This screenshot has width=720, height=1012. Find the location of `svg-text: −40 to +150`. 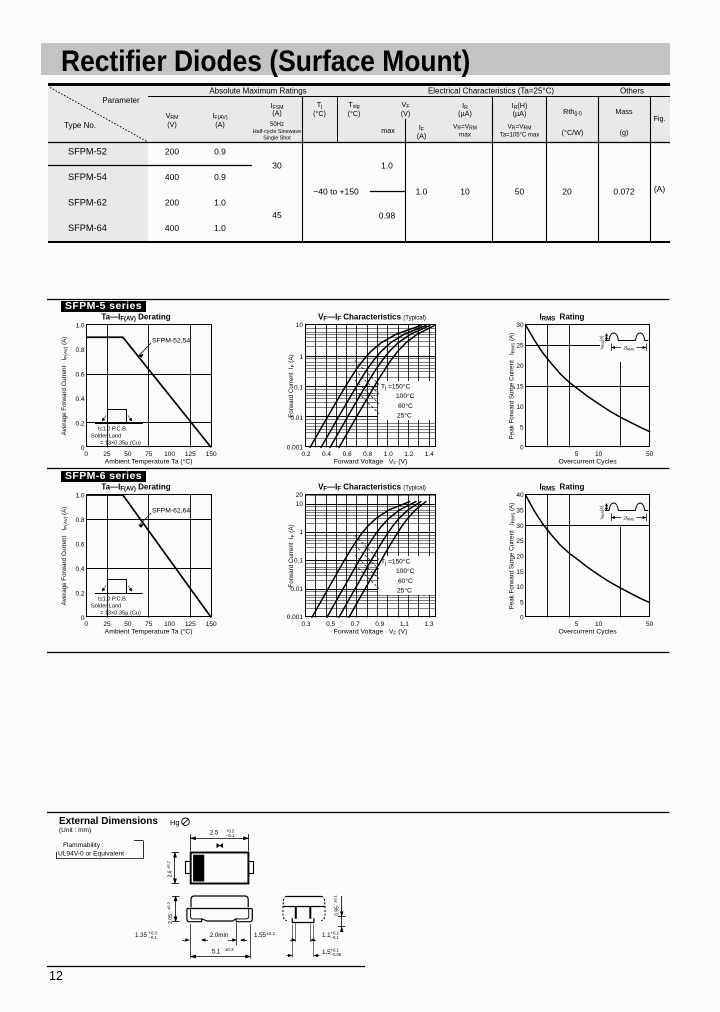

svg-text: −40 to +150 is located at coordinates (336, 192).